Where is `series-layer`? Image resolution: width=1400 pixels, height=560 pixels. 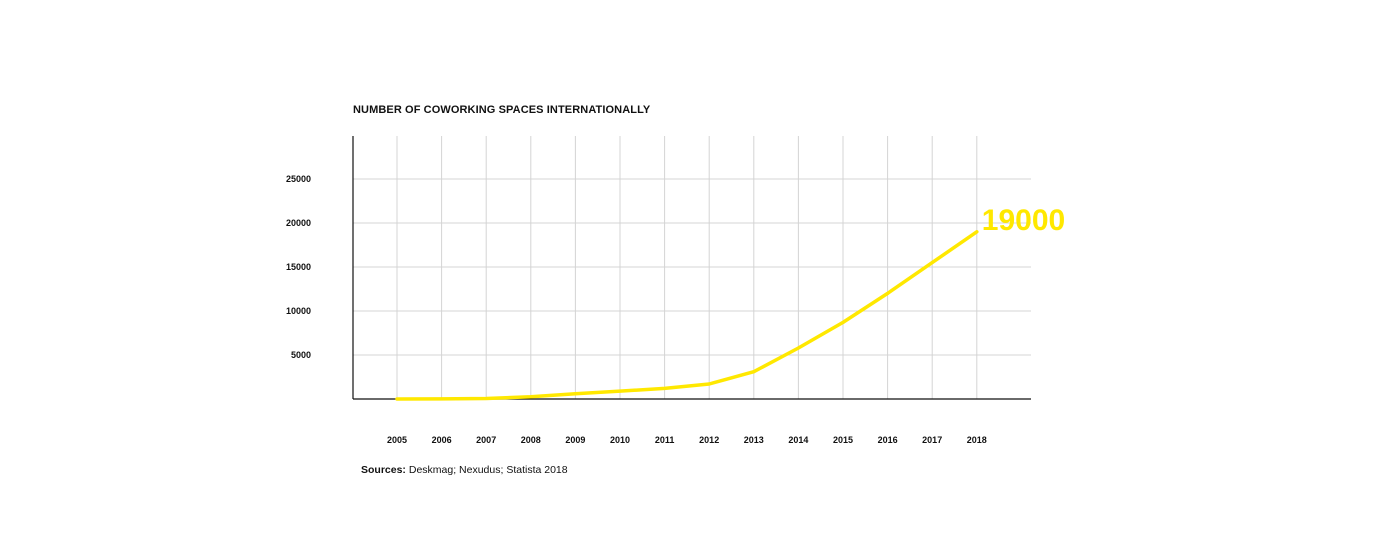
series-layer is located at coordinates (687, 315).